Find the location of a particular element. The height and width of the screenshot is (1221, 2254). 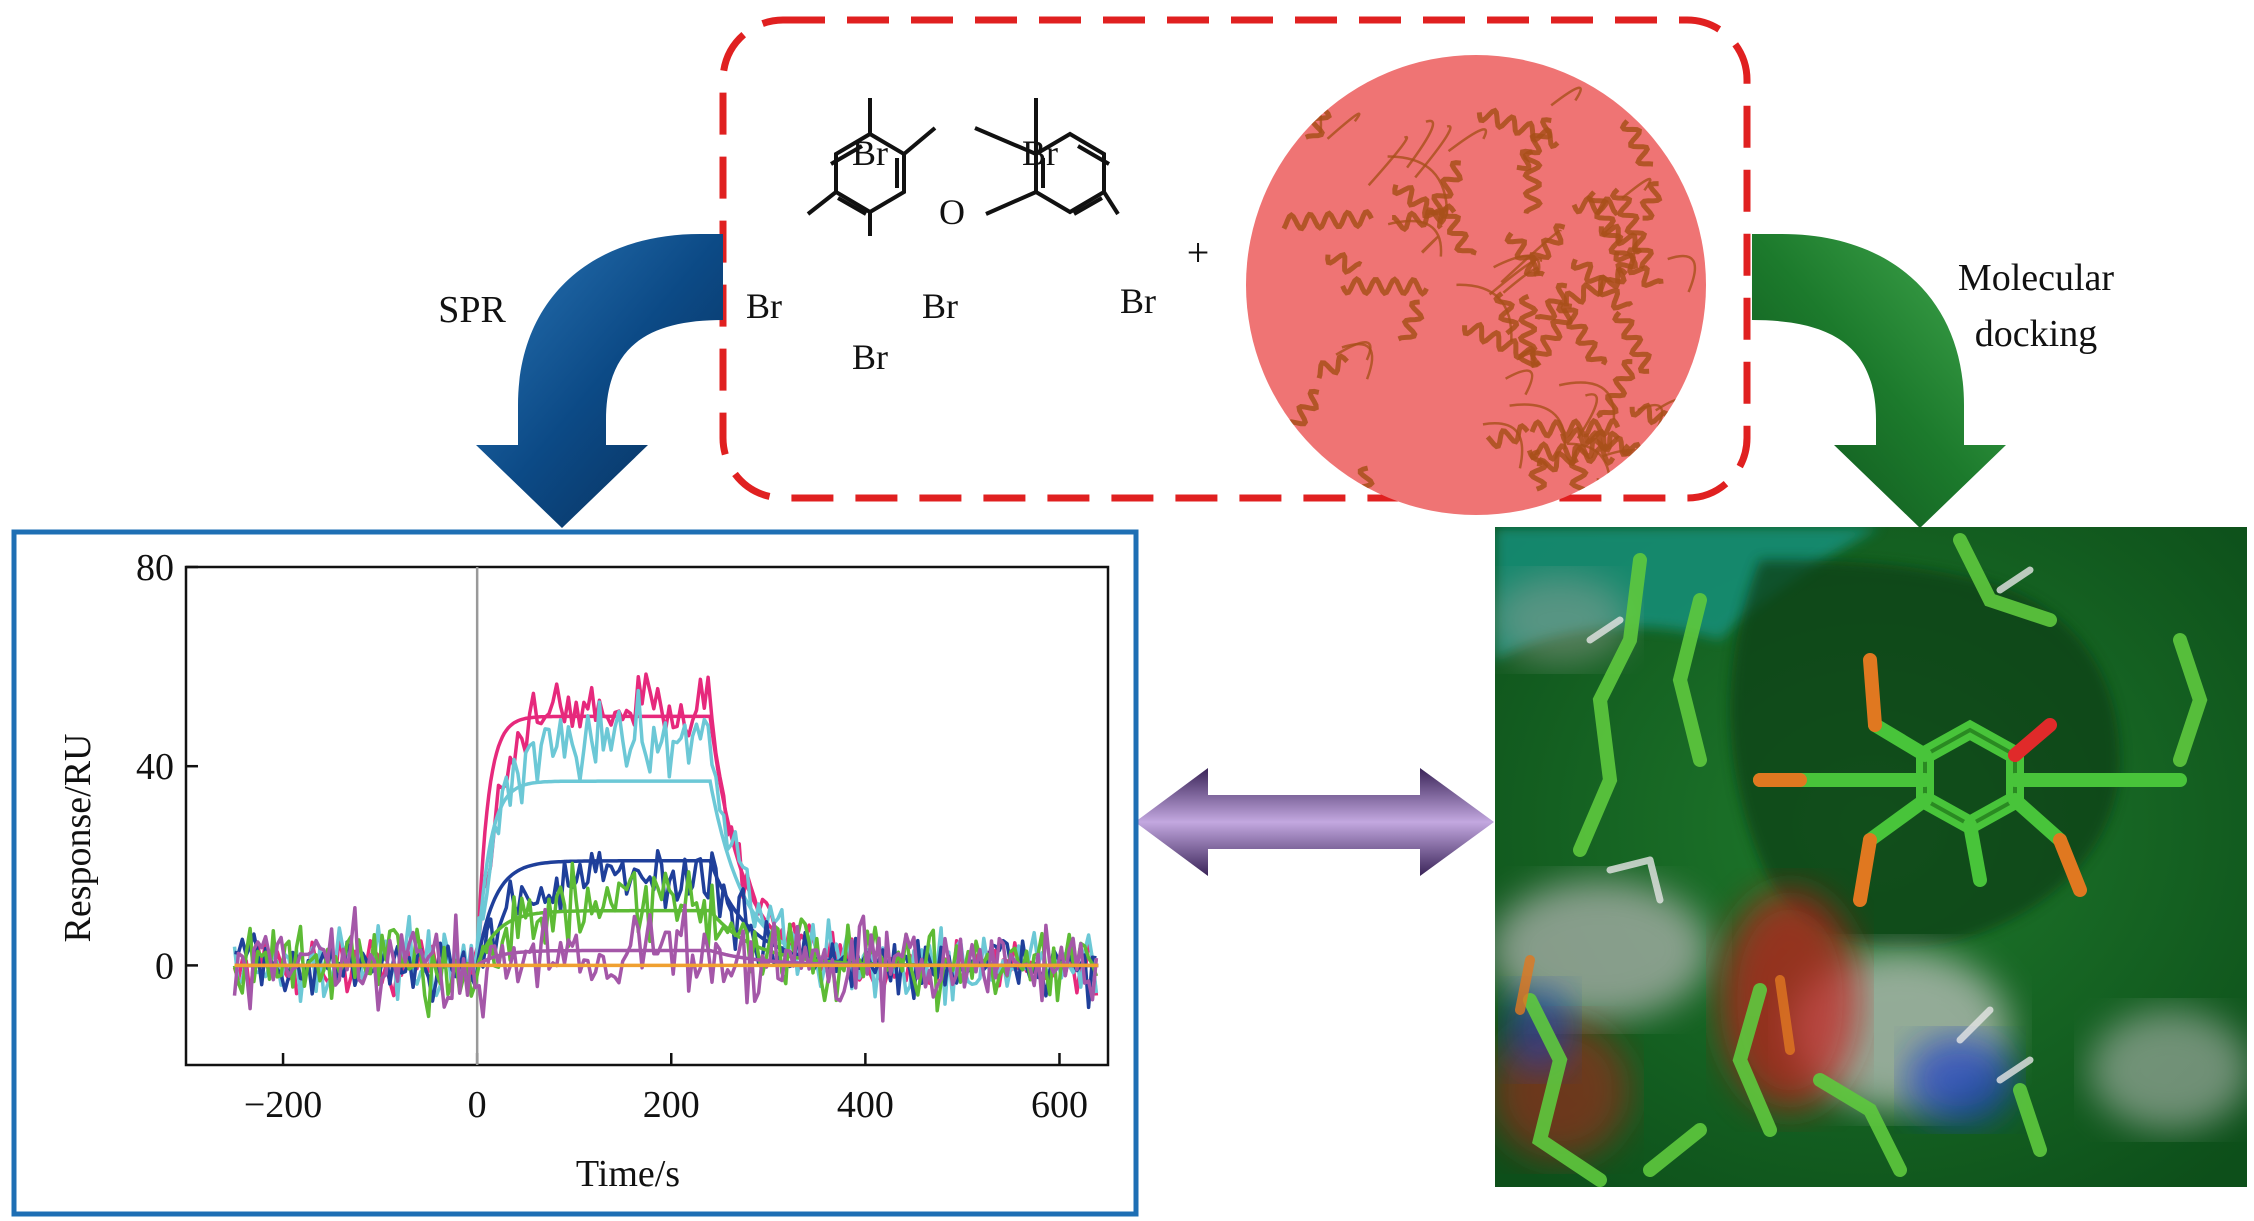

protein-hsa-circle is located at coordinates (1476, 285).